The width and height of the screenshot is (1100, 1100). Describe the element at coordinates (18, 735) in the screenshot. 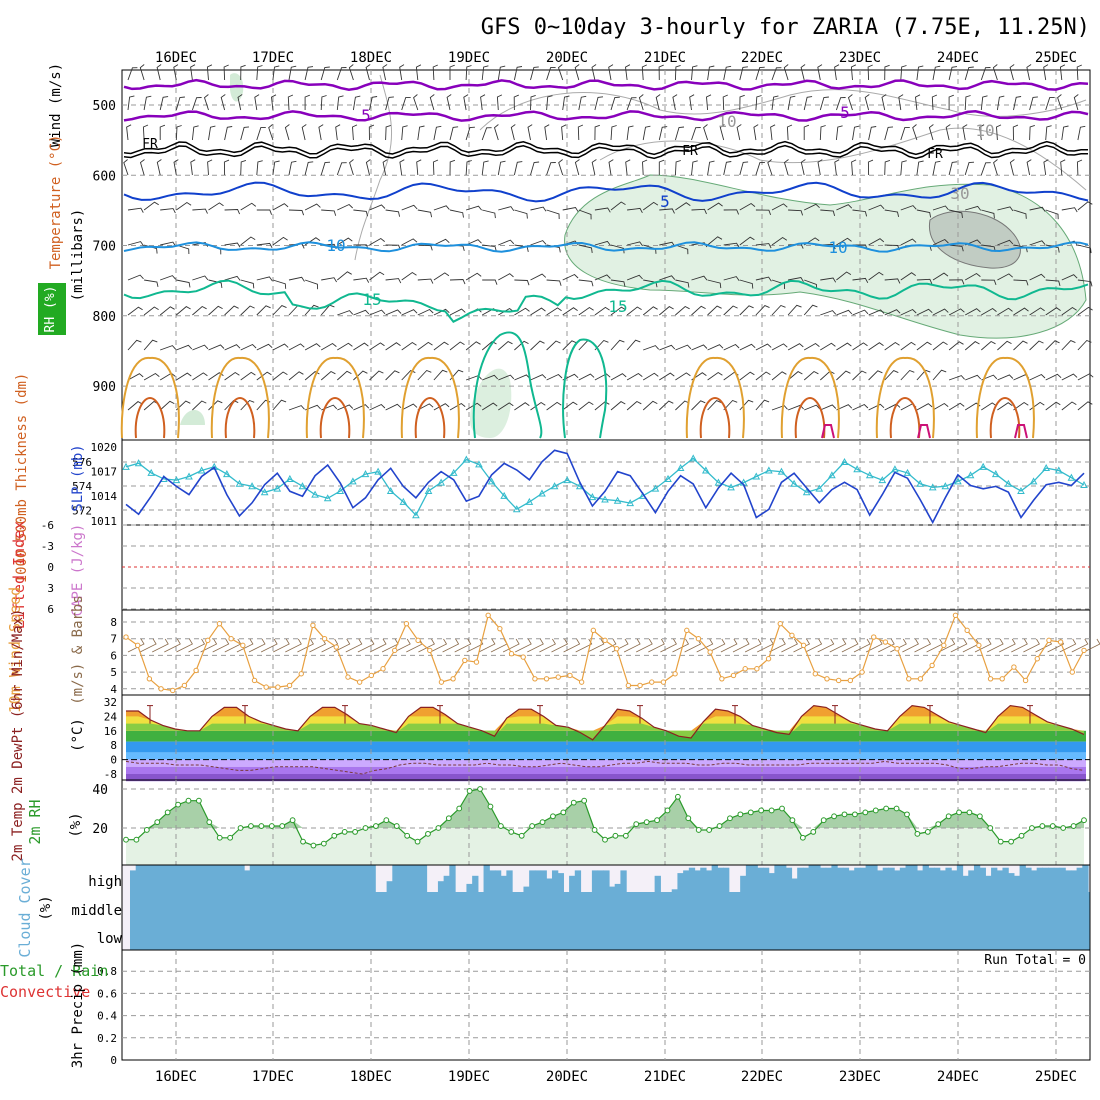

I see `temp-ylabel: 2m Temp 2m DewPt (6hr Min/Max)` at that location.